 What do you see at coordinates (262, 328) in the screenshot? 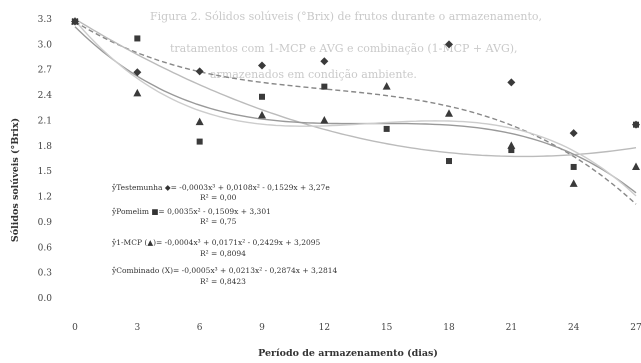
I see `x-tick-label: 9` at bounding box center [262, 328].